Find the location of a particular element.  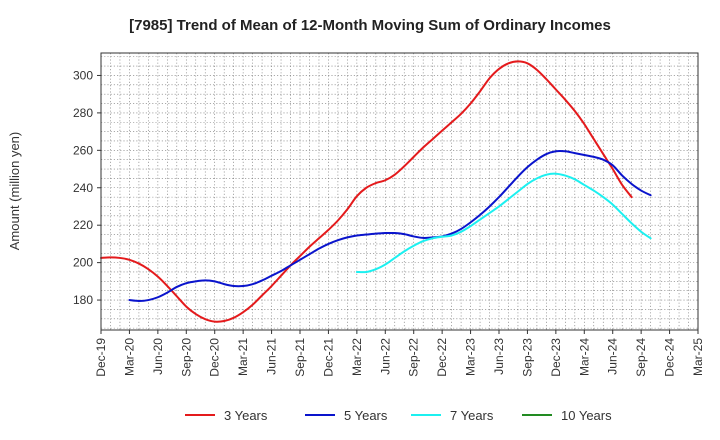

x-tick-label: Sep-24 is located at coordinates (641, 357).